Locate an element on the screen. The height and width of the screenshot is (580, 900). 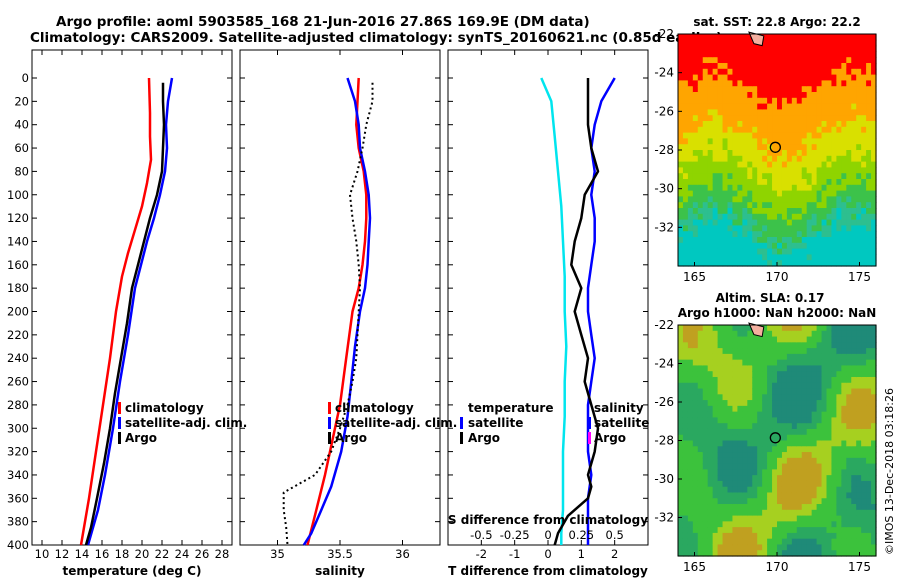
series-line-climatology is located at coordinates (116, 311).